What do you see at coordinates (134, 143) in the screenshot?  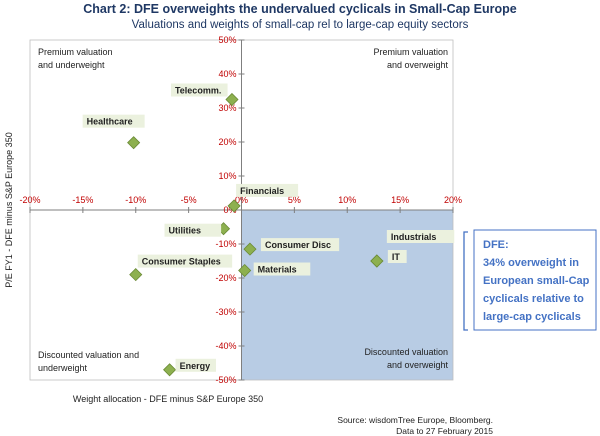 I see `point-marker-healthcare` at bounding box center [134, 143].